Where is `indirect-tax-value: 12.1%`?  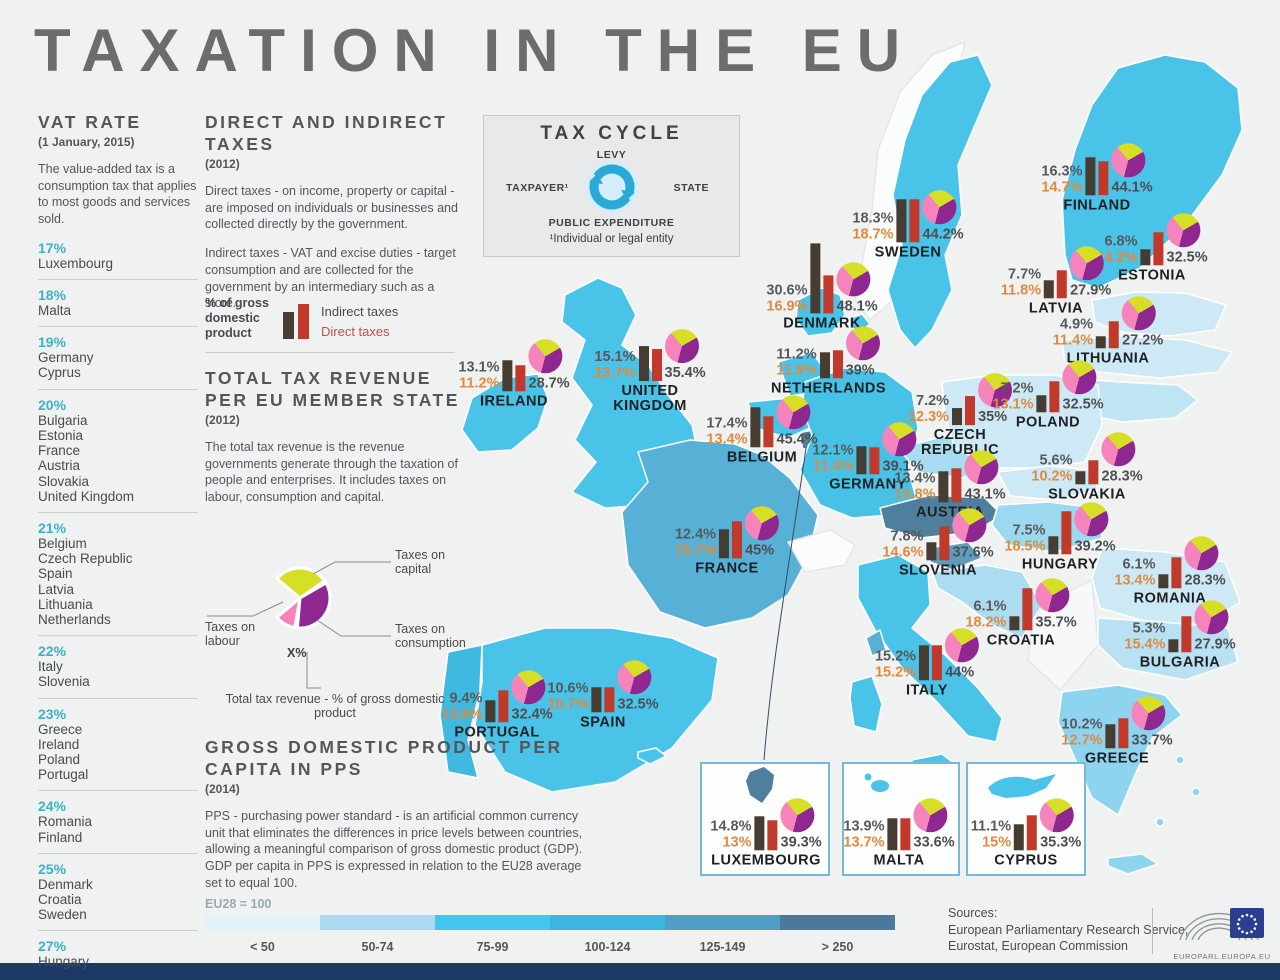
indirect-tax-value: 12.1% is located at coordinates (833, 450).